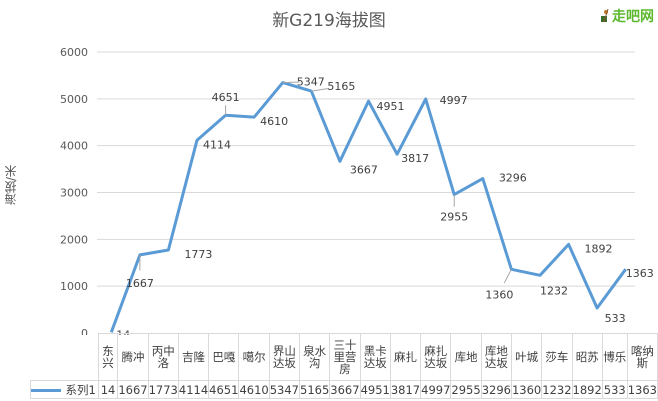 This screenshot has width=658, height=401. Describe the element at coordinates (615, 318) in the screenshot. I see `data-label: 533` at that location.